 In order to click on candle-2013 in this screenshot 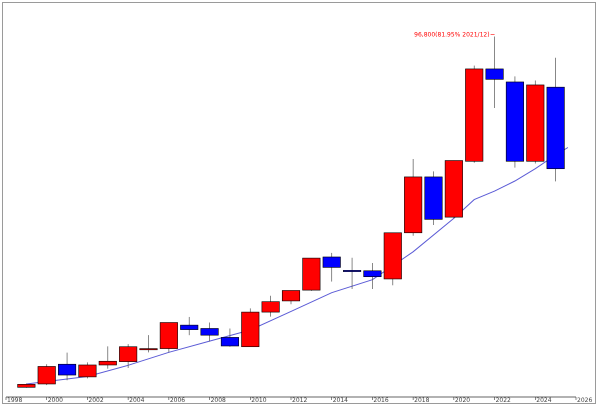, I will do `click(311, 274)`.